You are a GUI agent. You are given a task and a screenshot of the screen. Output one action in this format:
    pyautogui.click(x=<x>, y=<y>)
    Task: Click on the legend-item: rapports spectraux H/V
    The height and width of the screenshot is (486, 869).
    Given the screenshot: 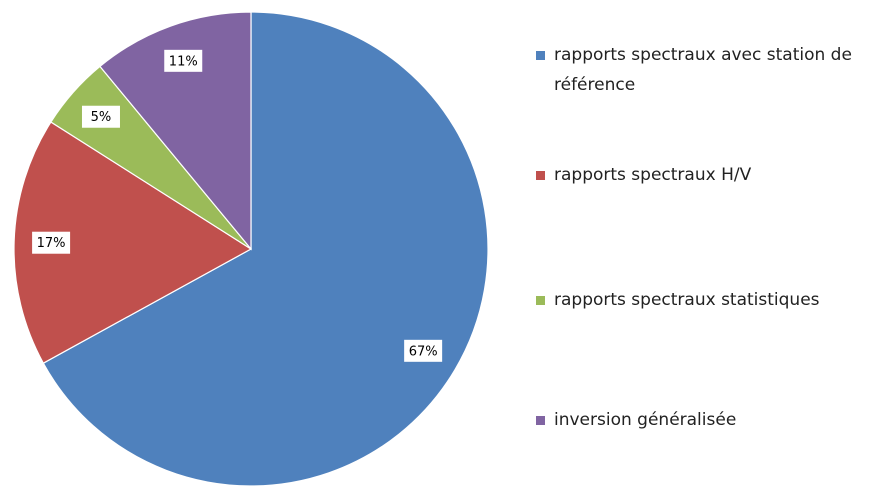 What is the action you would take?
    pyautogui.click(x=701, y=175)
    